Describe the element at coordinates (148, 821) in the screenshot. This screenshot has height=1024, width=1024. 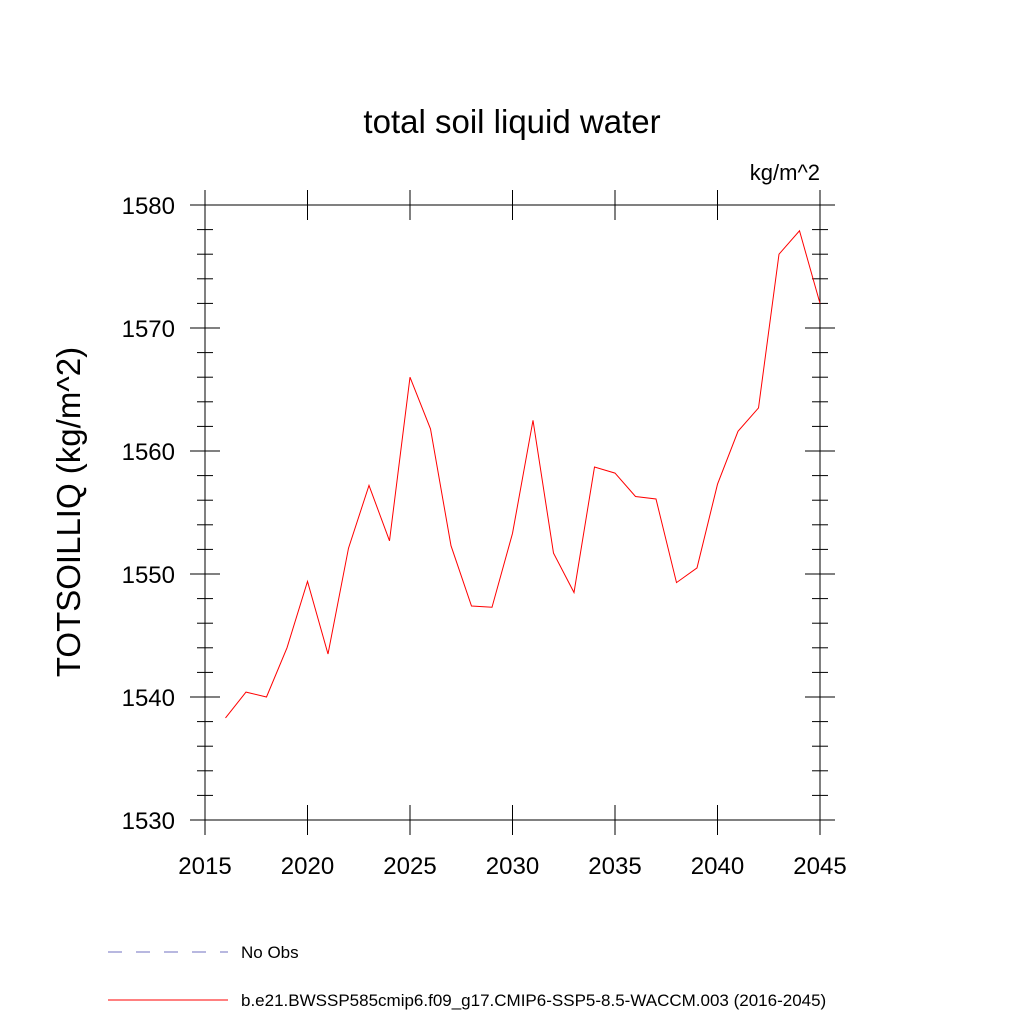
I see `y-tick-label: 1530` at that location.